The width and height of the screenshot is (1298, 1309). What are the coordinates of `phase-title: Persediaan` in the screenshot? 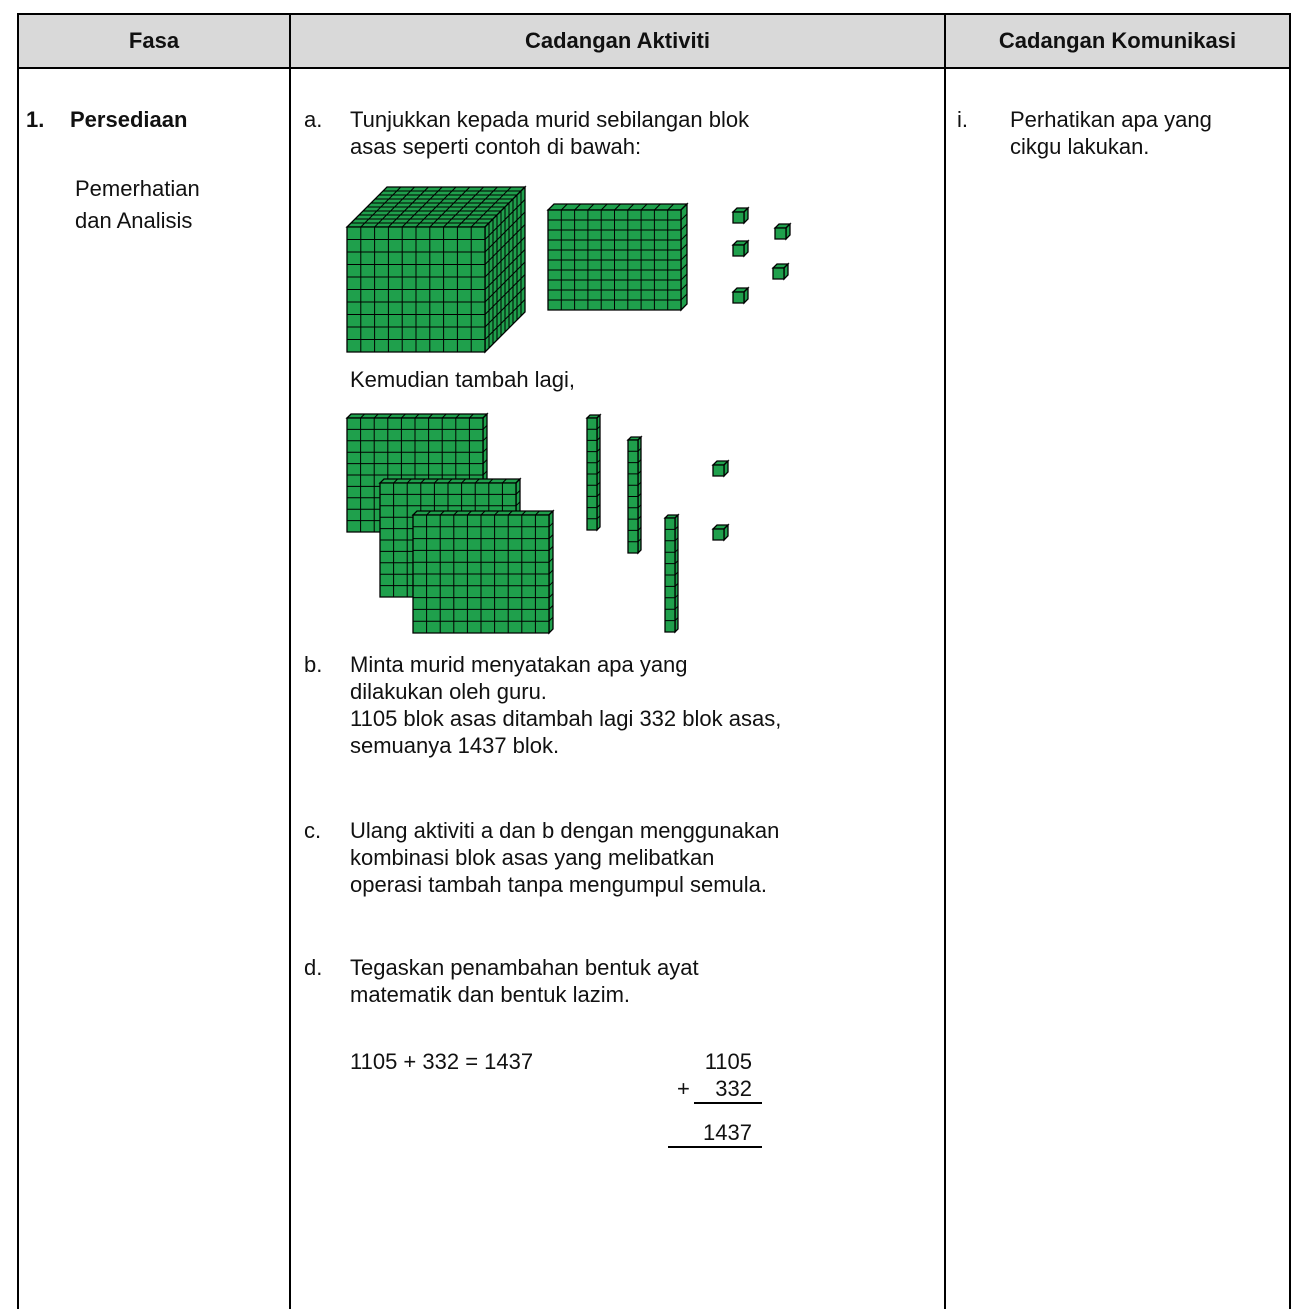 It's located at (129, 119).